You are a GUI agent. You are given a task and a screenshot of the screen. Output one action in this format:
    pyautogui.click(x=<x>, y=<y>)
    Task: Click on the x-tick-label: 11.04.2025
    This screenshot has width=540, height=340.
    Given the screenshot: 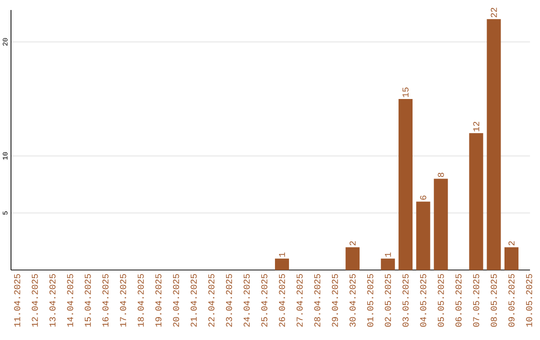 What is the action you would take?
    pyautogui.click(x=17, y=300)
    